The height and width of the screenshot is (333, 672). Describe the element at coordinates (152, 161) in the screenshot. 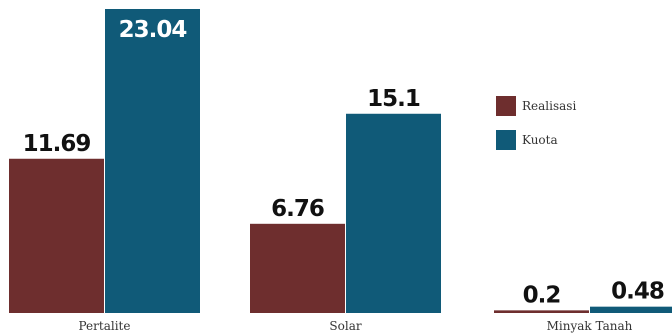

I see `bar-kuota-pertalite` at that location.